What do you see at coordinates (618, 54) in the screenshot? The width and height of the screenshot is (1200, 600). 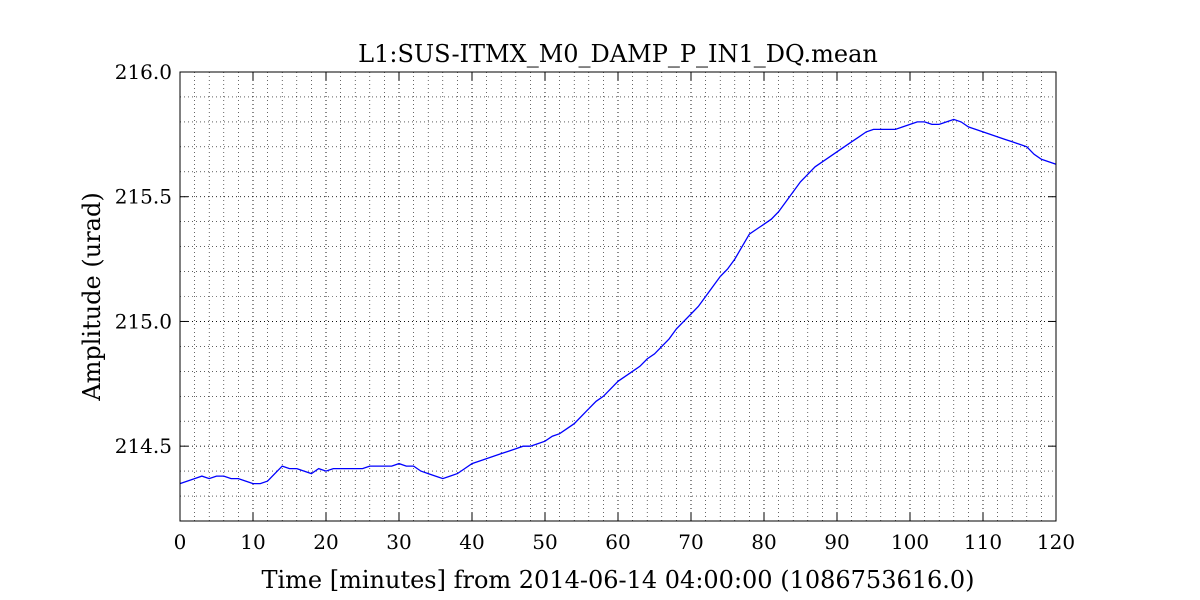 I see `chart-title: L1:SUS-ITMX_M0_DAMP_P_IN1_DQ.mean` at bounding box center [618, 54].